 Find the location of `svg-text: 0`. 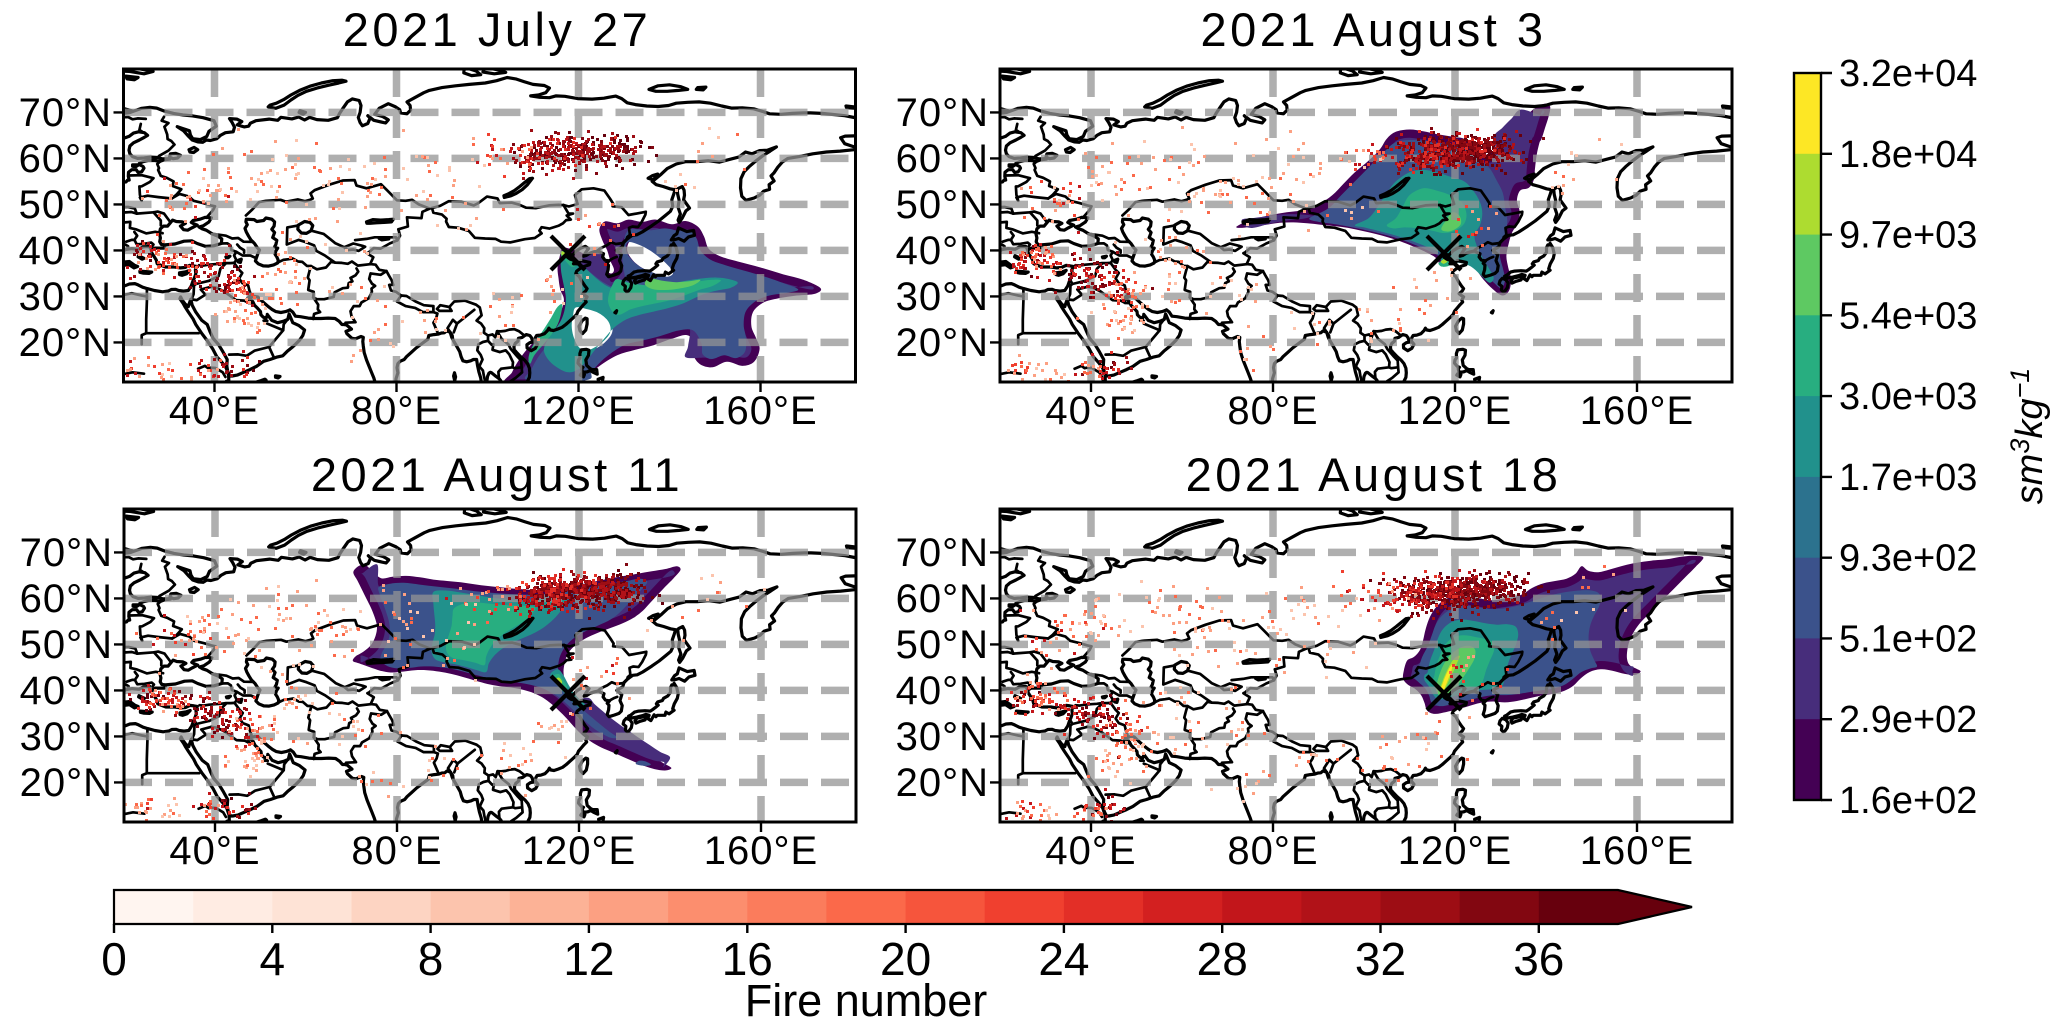

svg-text: 0 is located at coordinates (114, 959).